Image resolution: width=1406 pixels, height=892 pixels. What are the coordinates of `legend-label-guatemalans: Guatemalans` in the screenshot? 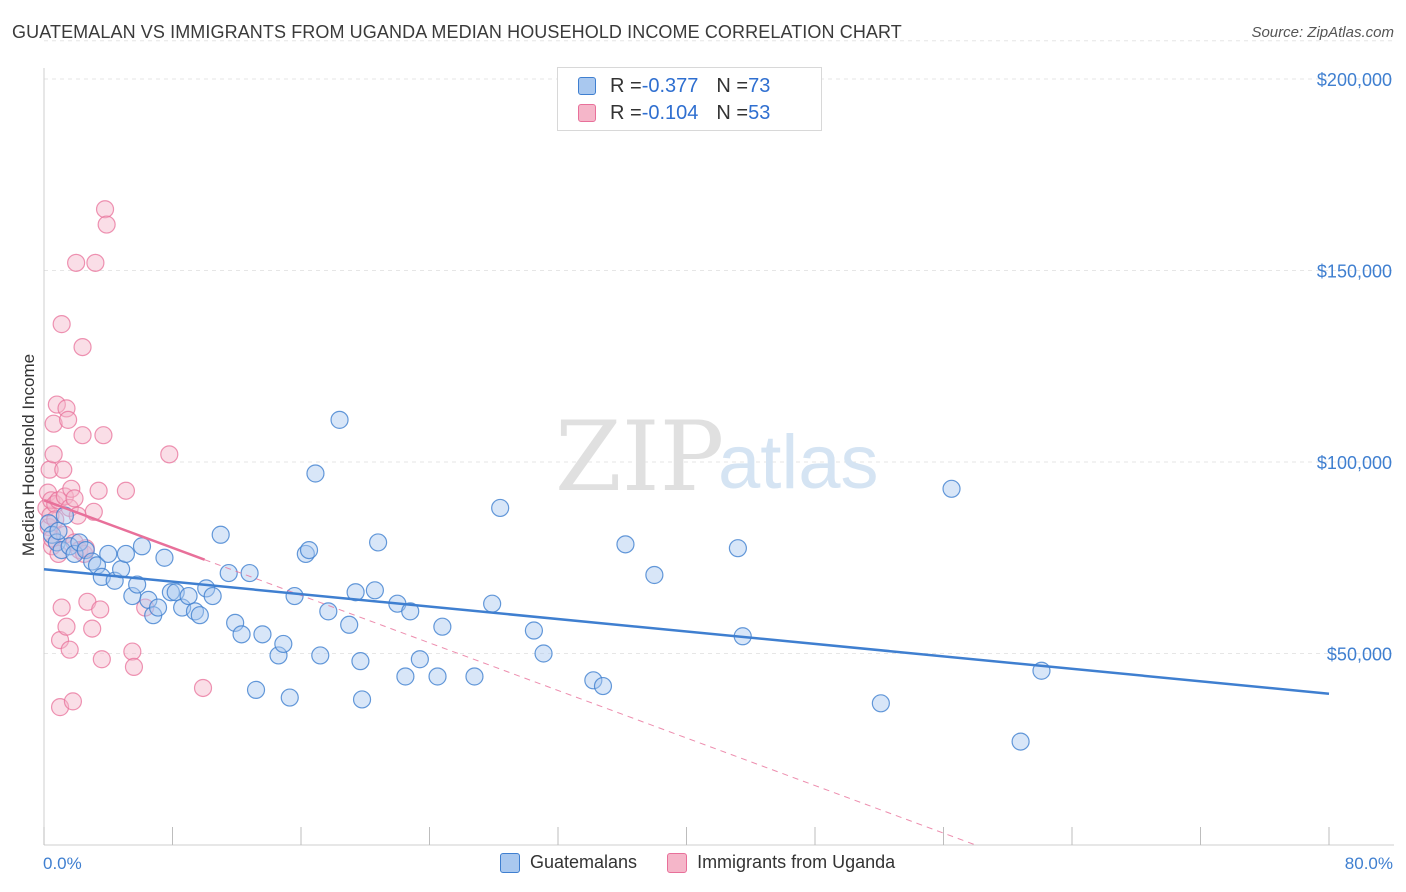 It's located at (584, 862).